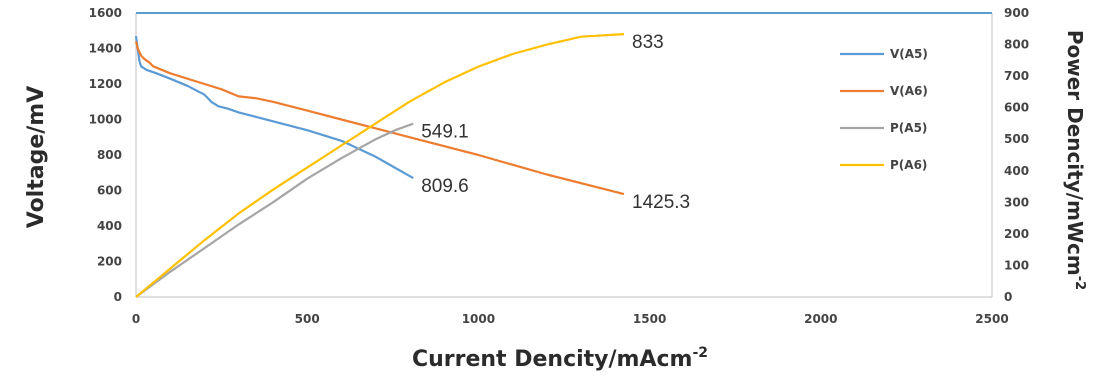 The width and height of the screenshot is (1107, 381). What do you see at coordinates (1016, 265) in the screenshot?
I see `y2-tick-label: 100` at bounding box center [1016, 265].